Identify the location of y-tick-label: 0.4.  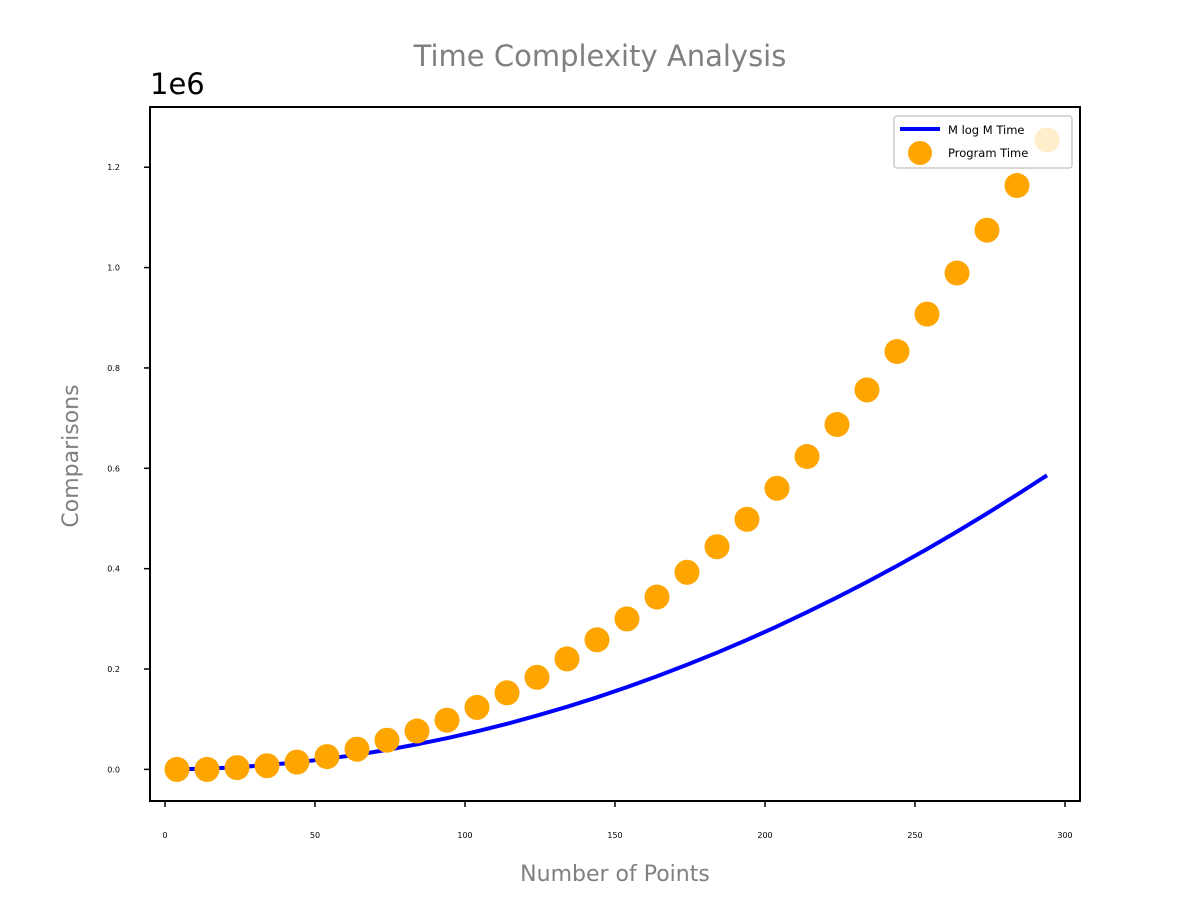
(113, 569).